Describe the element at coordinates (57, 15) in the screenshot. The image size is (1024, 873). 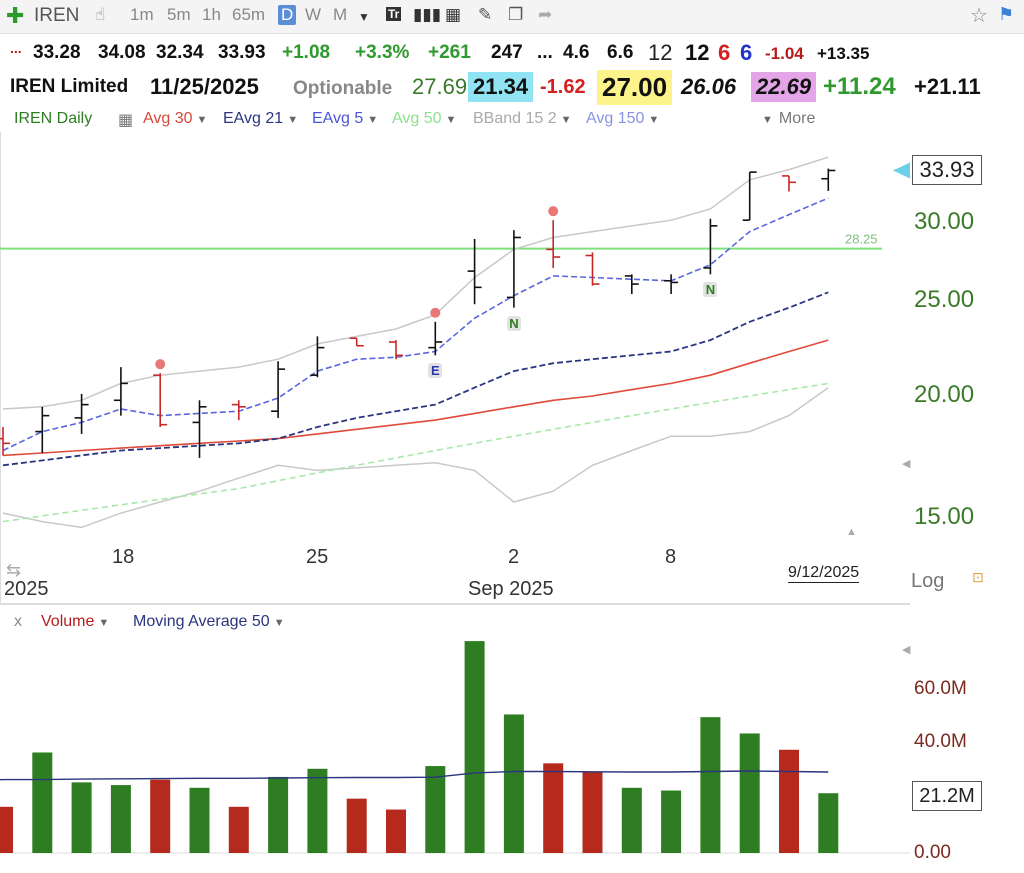
I see `symbol-label: IREN` at that location.